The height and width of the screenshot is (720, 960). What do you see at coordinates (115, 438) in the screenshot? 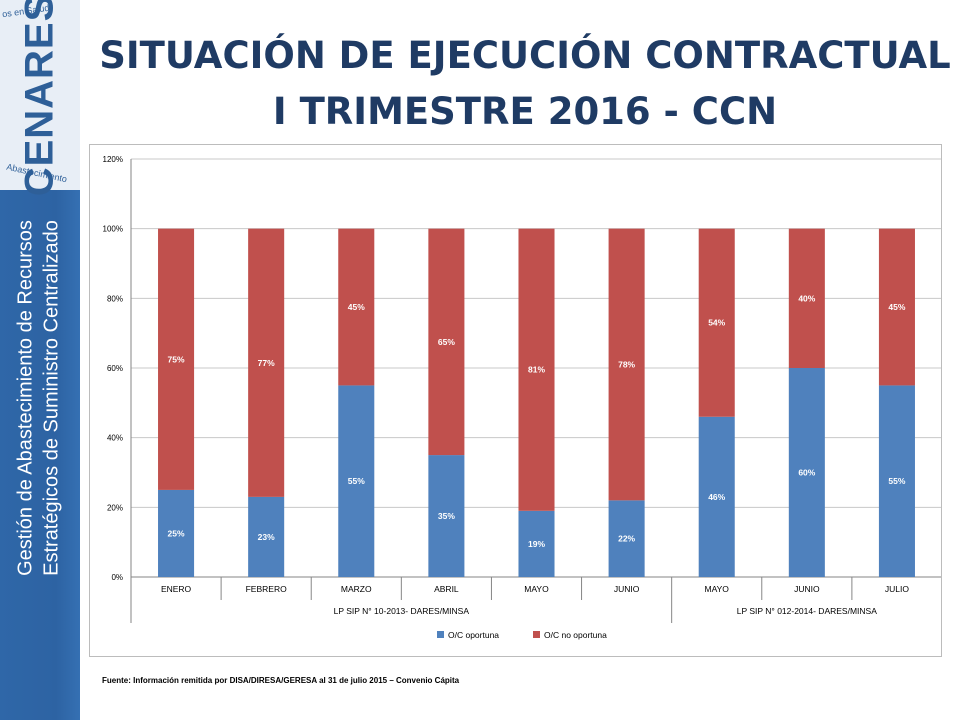
I see `y-tick-label: 40%` at bounding box center [115, 438].